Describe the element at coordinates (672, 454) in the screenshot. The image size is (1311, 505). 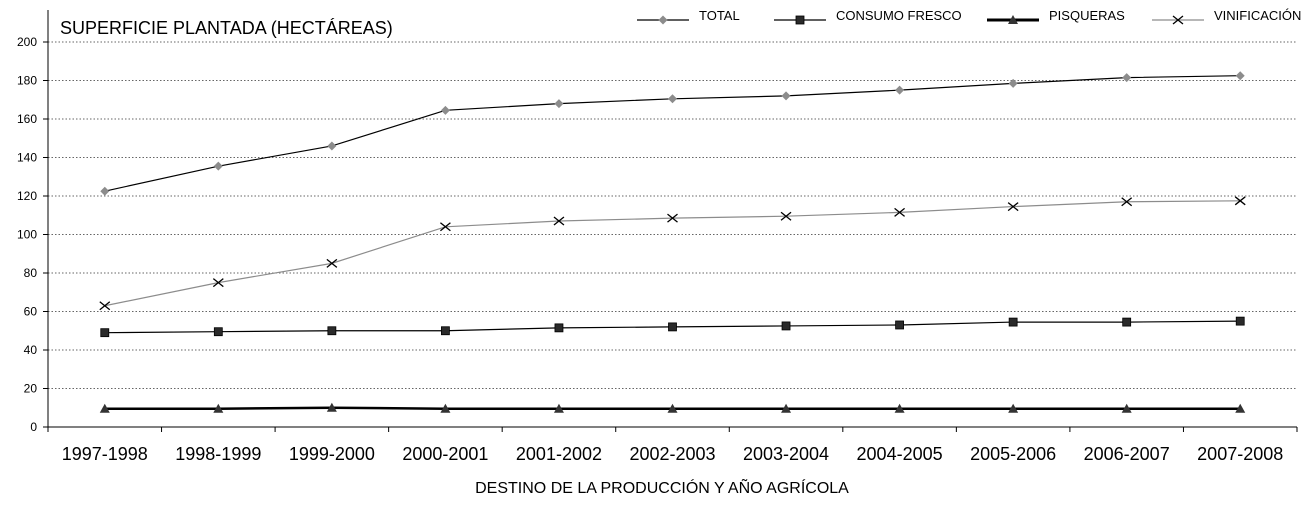
I see `x-tick-label: 2002-2003` at that location.